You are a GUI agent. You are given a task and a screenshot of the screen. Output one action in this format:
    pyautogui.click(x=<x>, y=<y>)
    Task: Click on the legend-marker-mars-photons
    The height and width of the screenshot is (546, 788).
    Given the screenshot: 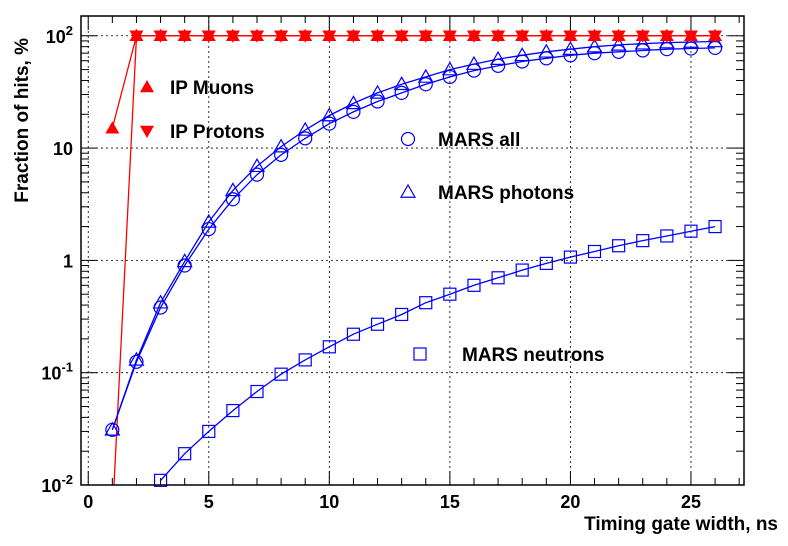 What is the action you would take?
    pyautogui.click(x=408, y=190)
    